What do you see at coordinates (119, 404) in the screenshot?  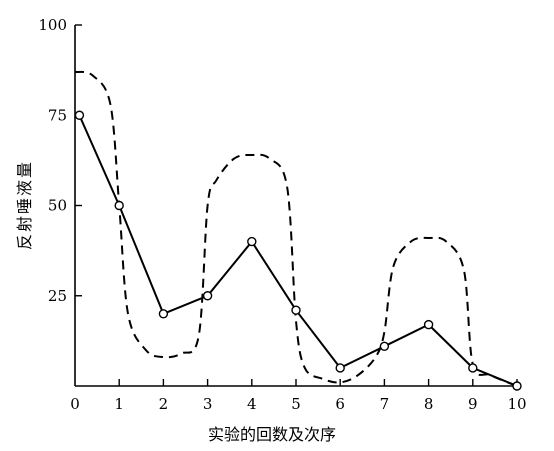 I see `x-tick-label: 1` at bounding box center [119, 404].